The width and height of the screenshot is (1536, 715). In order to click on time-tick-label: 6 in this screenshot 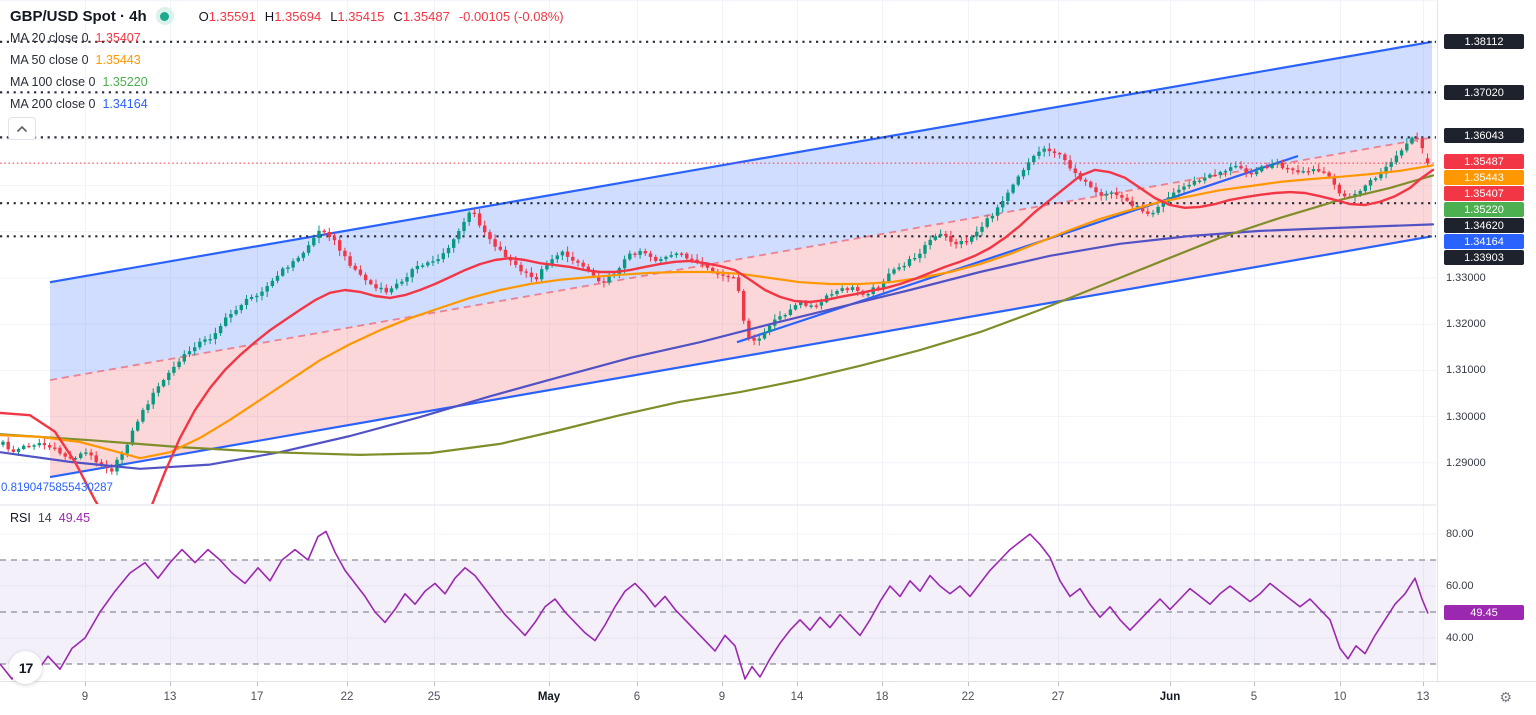, I will do `click(637, 697)`.